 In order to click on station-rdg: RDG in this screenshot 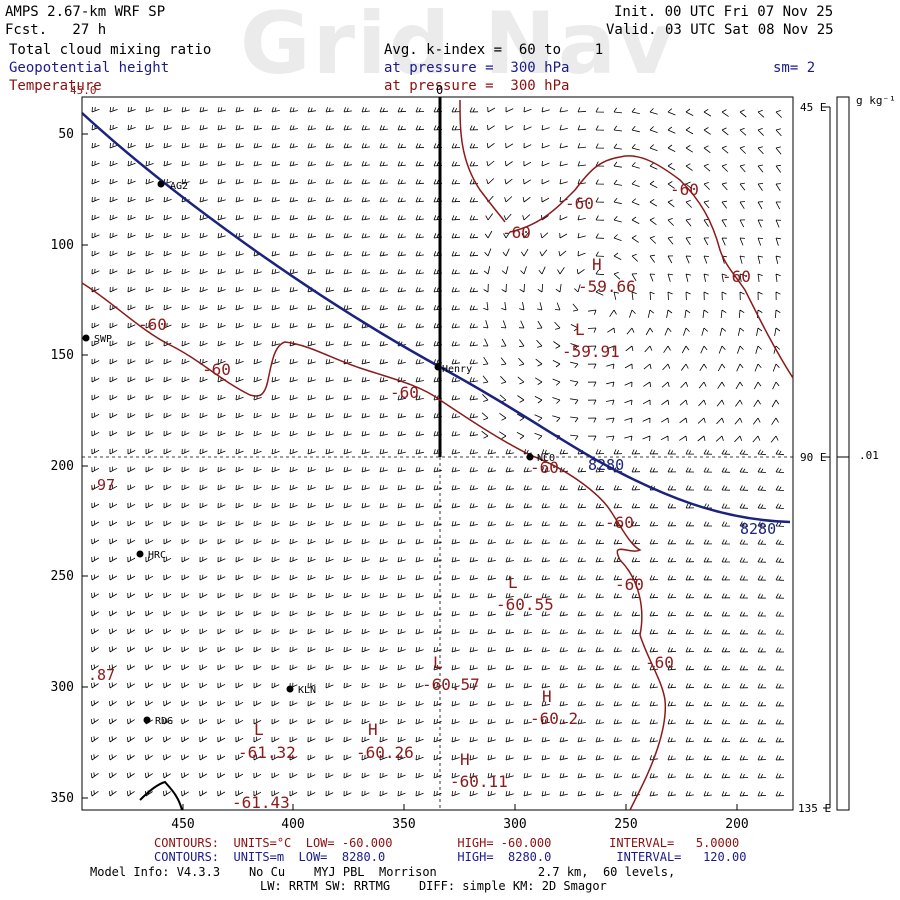, I will do `click(164, 721)`.